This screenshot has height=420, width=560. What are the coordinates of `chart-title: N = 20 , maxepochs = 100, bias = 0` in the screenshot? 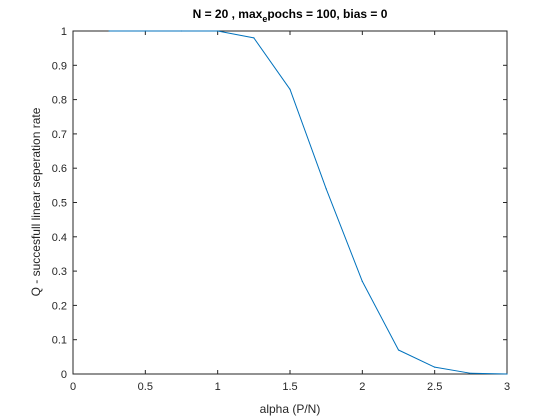 It's located at (290, 15).